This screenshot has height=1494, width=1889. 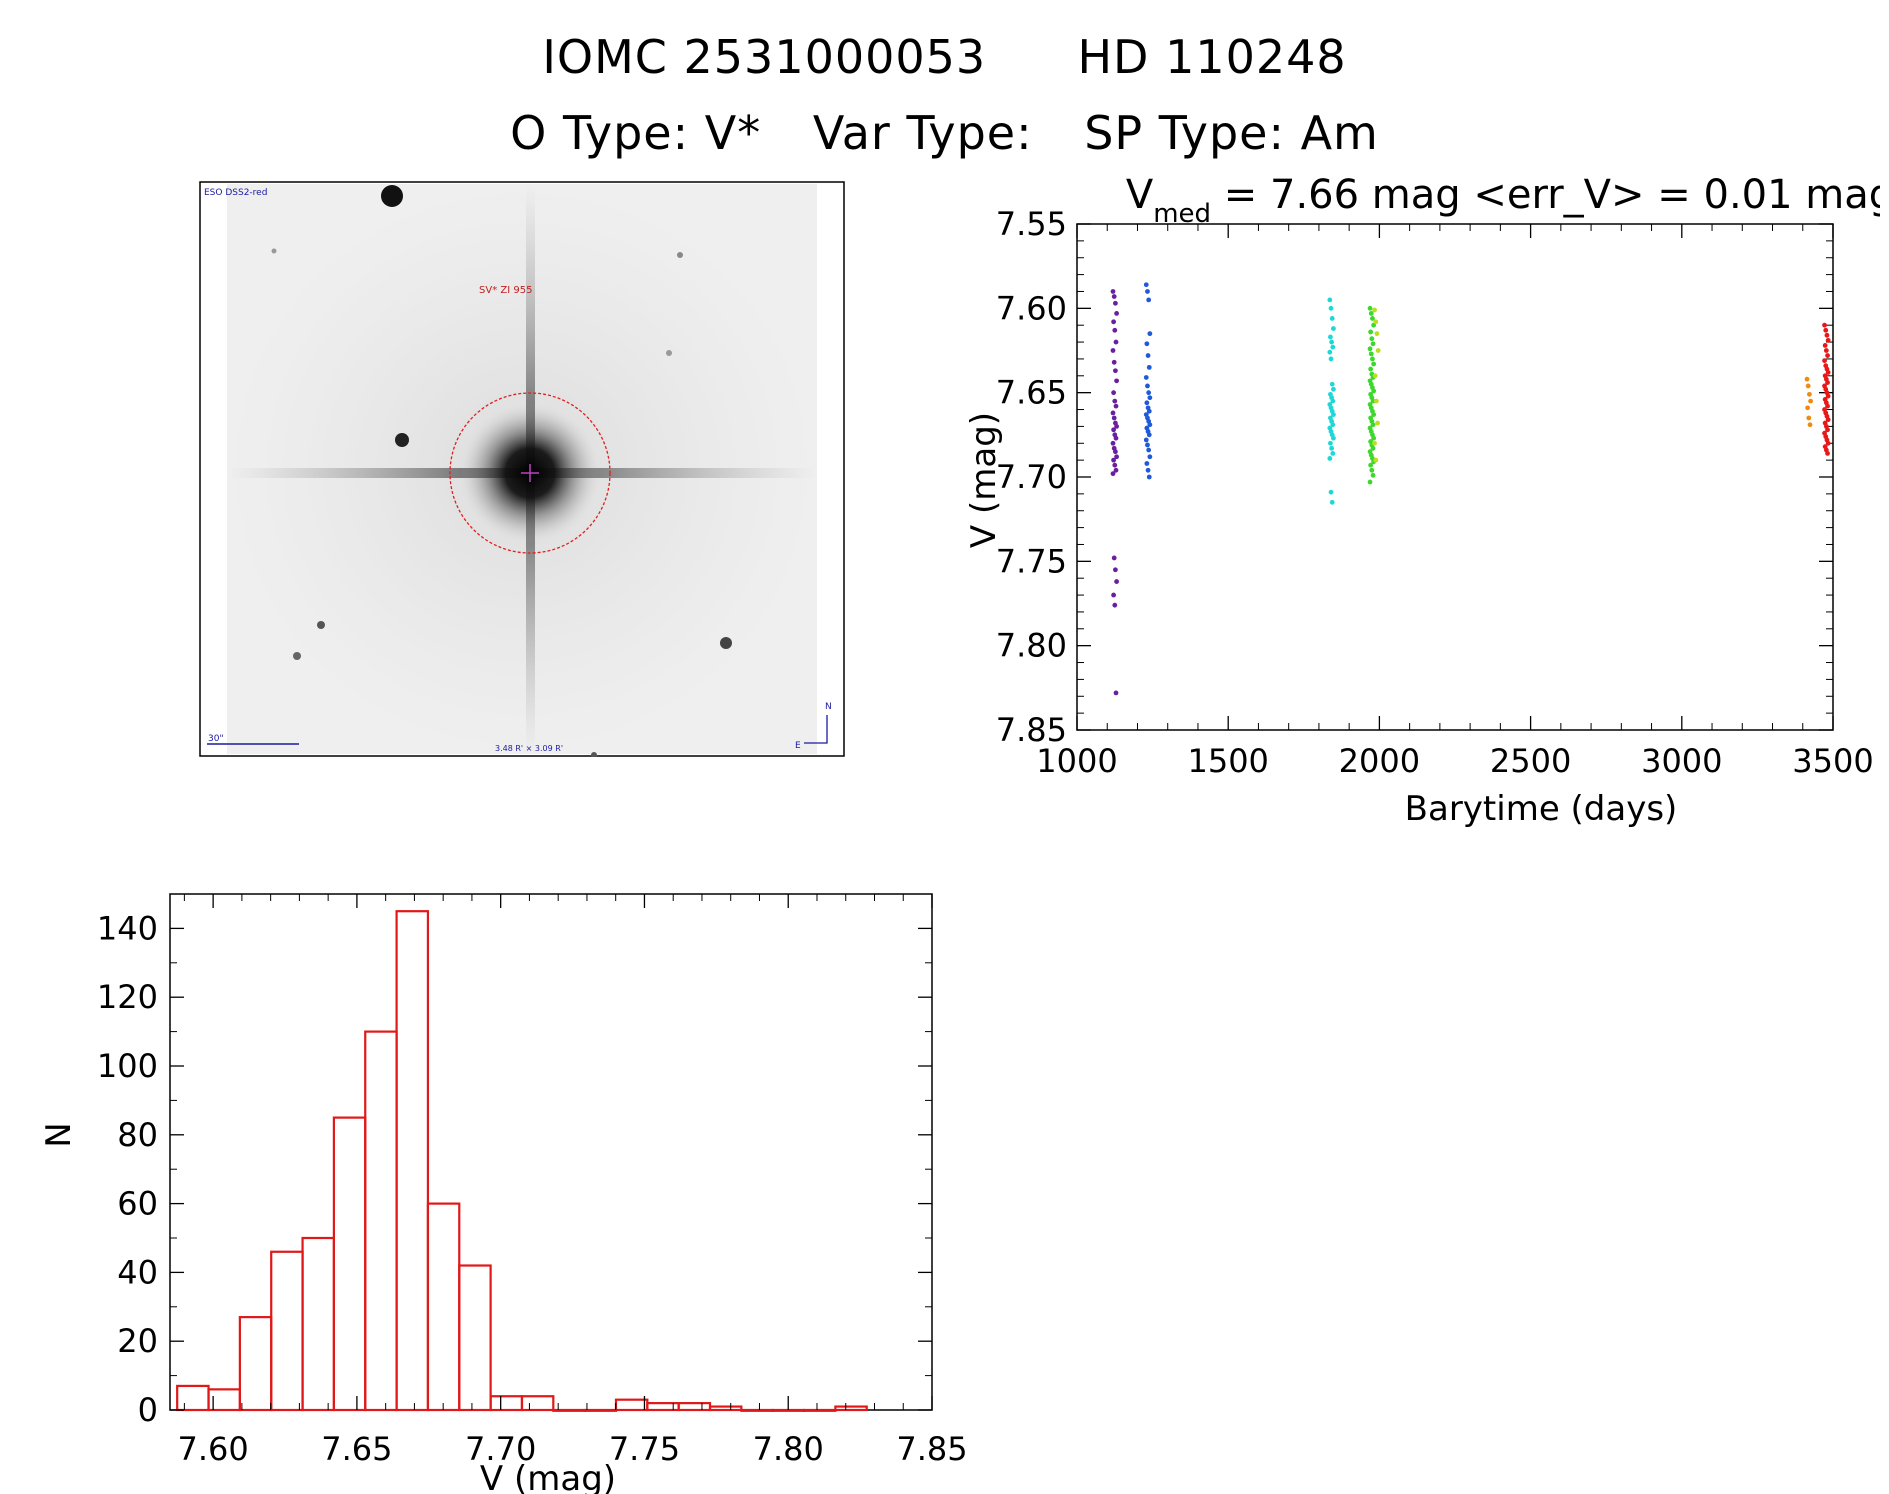 What do you see at coordinates (137, 1135) in the screenshot?
I see `hist-y-tick-label: 80` at bounding box center [137, 1135].